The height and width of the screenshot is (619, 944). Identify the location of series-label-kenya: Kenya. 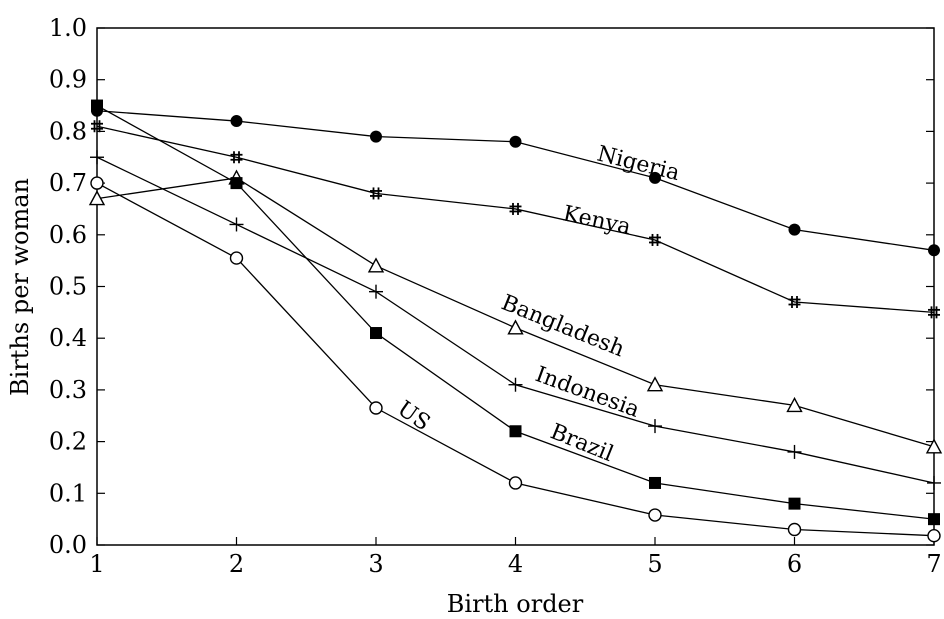
(597, 220).